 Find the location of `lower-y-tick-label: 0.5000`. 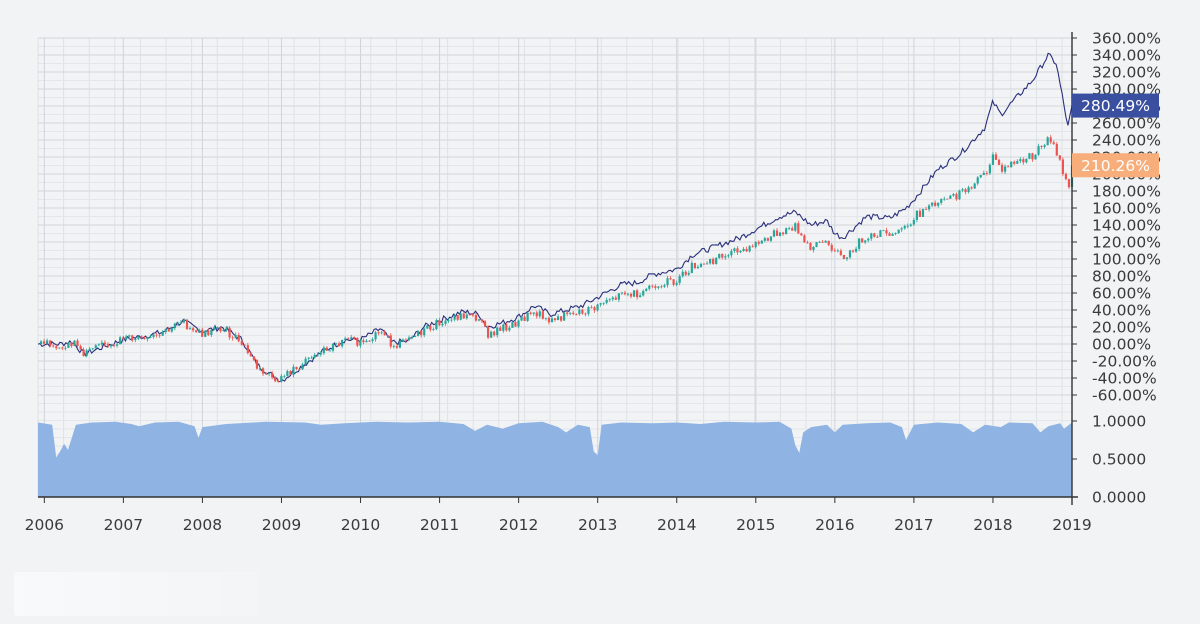

lower-y-tick-label: 0.5000 is located at coordinates (1119, 460).